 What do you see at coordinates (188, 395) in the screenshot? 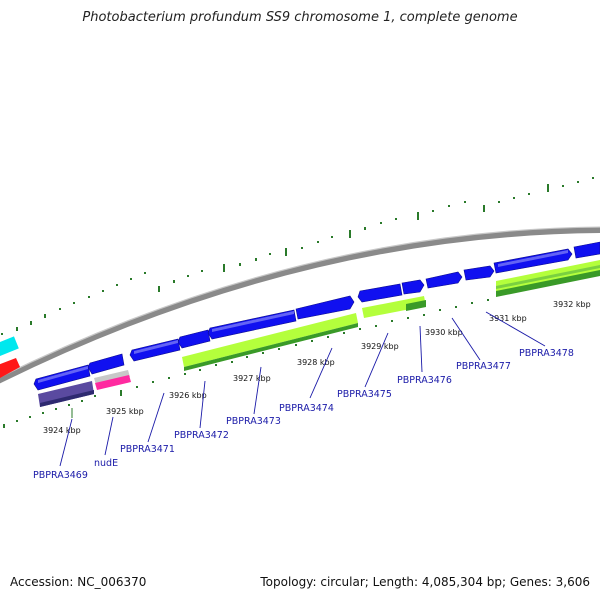
I see `kbp-label: 3926 kbp` at bounding box center [188, 395].